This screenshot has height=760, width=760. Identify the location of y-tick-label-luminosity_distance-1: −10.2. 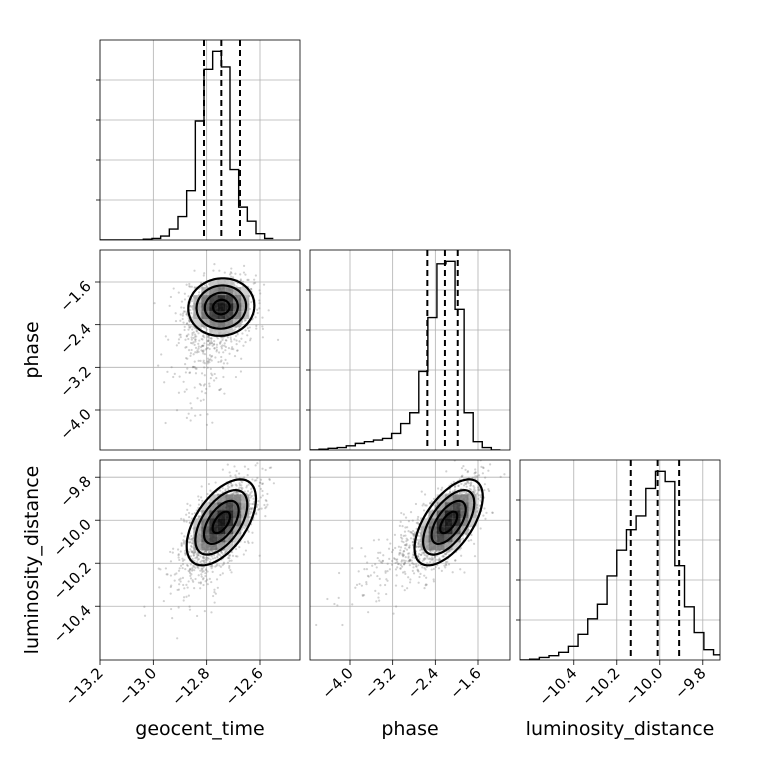
(72, 580).